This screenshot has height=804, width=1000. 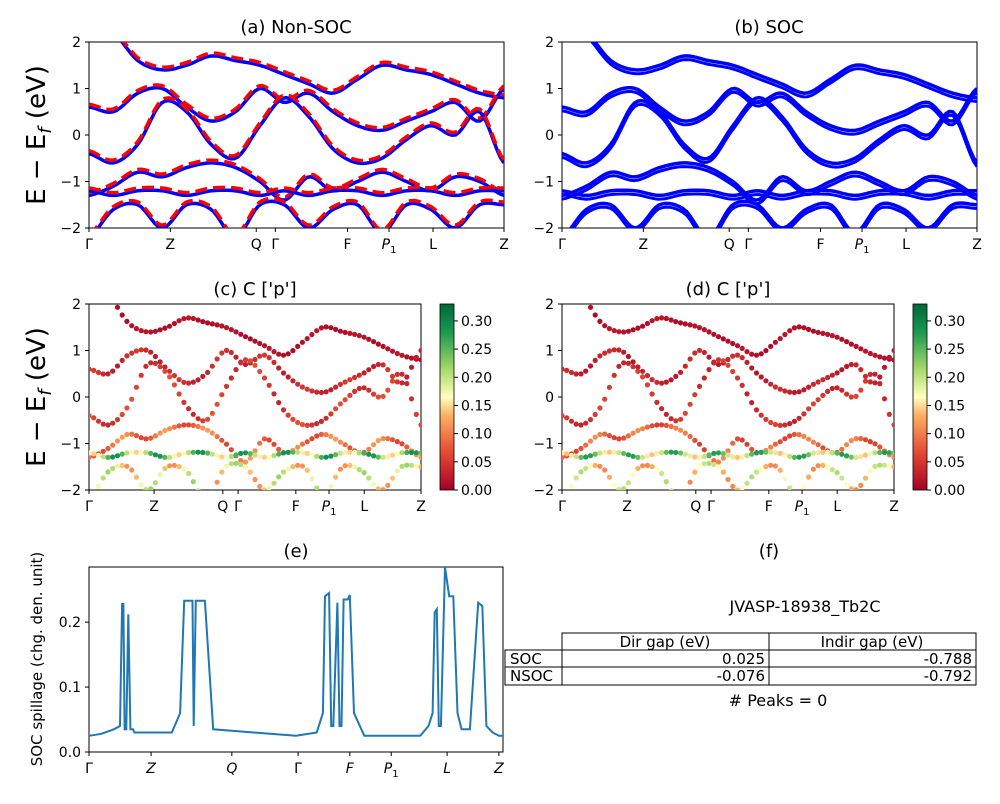 I want to click on row-nsoc-indir: -0.792, so click(x=948, y=676).